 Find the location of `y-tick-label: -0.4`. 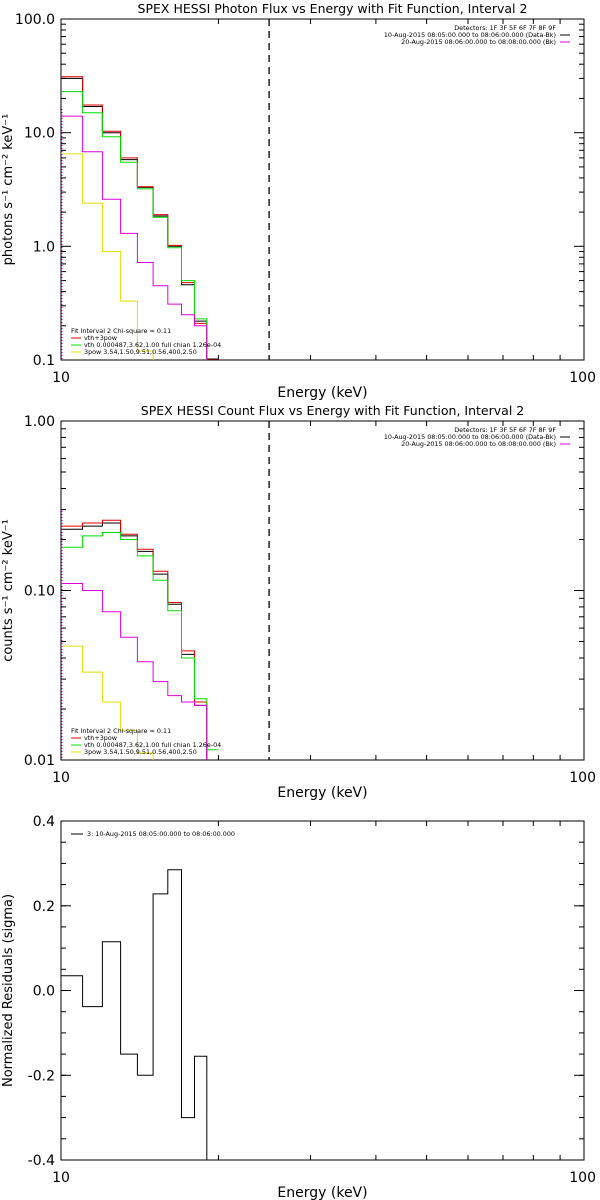

y-tick-label: -0.4 is located at coordinates (41, 1161).